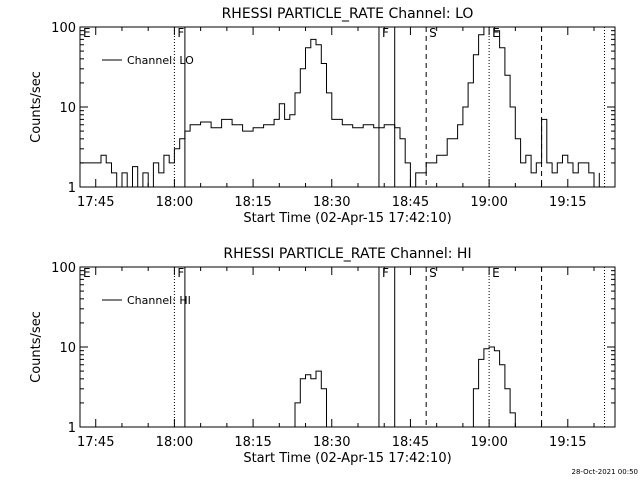 This screenshot has height=480, width=640. I want to click on chart-title: RHESSI PARTICLE_RATE Channel: HI, so click(347, 254).